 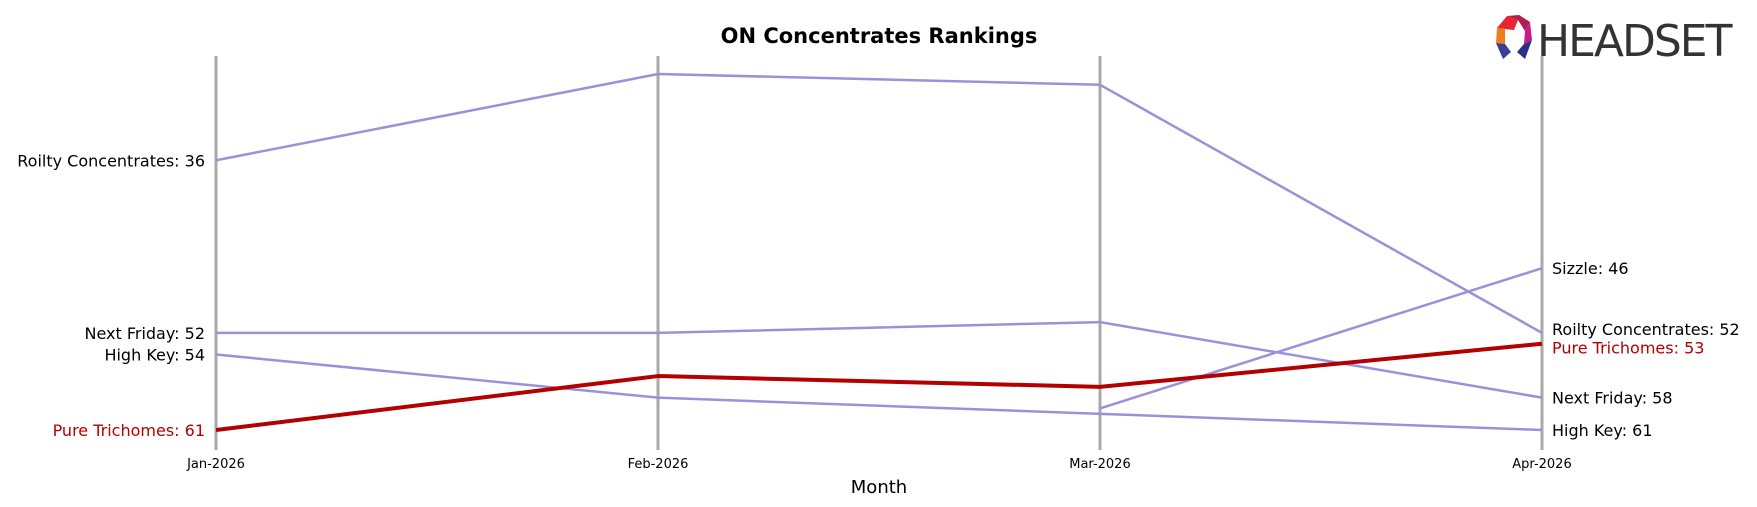 I want to click on logo-wordmark: HEADSET, so click(x=1635, y=41).